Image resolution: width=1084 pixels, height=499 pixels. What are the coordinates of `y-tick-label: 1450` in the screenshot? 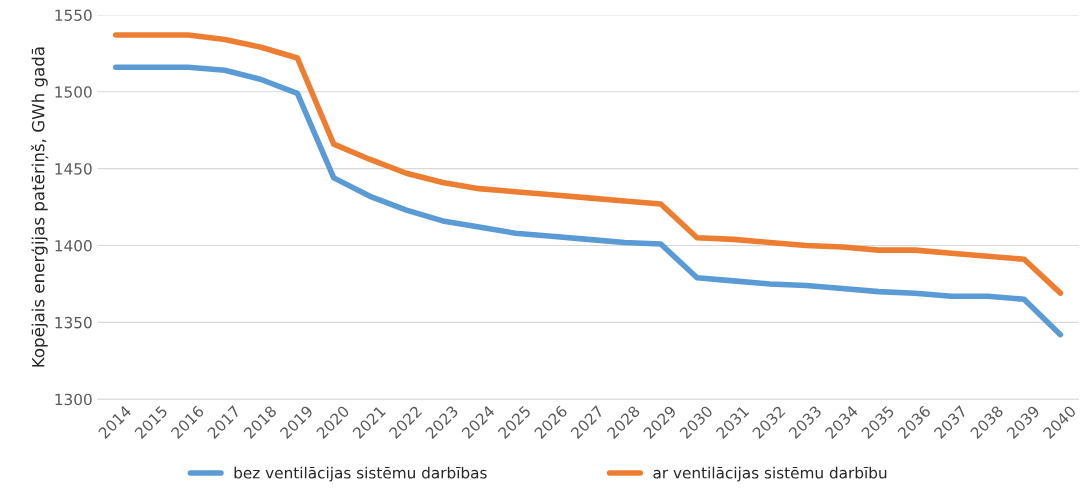 It's located at (73, 169).